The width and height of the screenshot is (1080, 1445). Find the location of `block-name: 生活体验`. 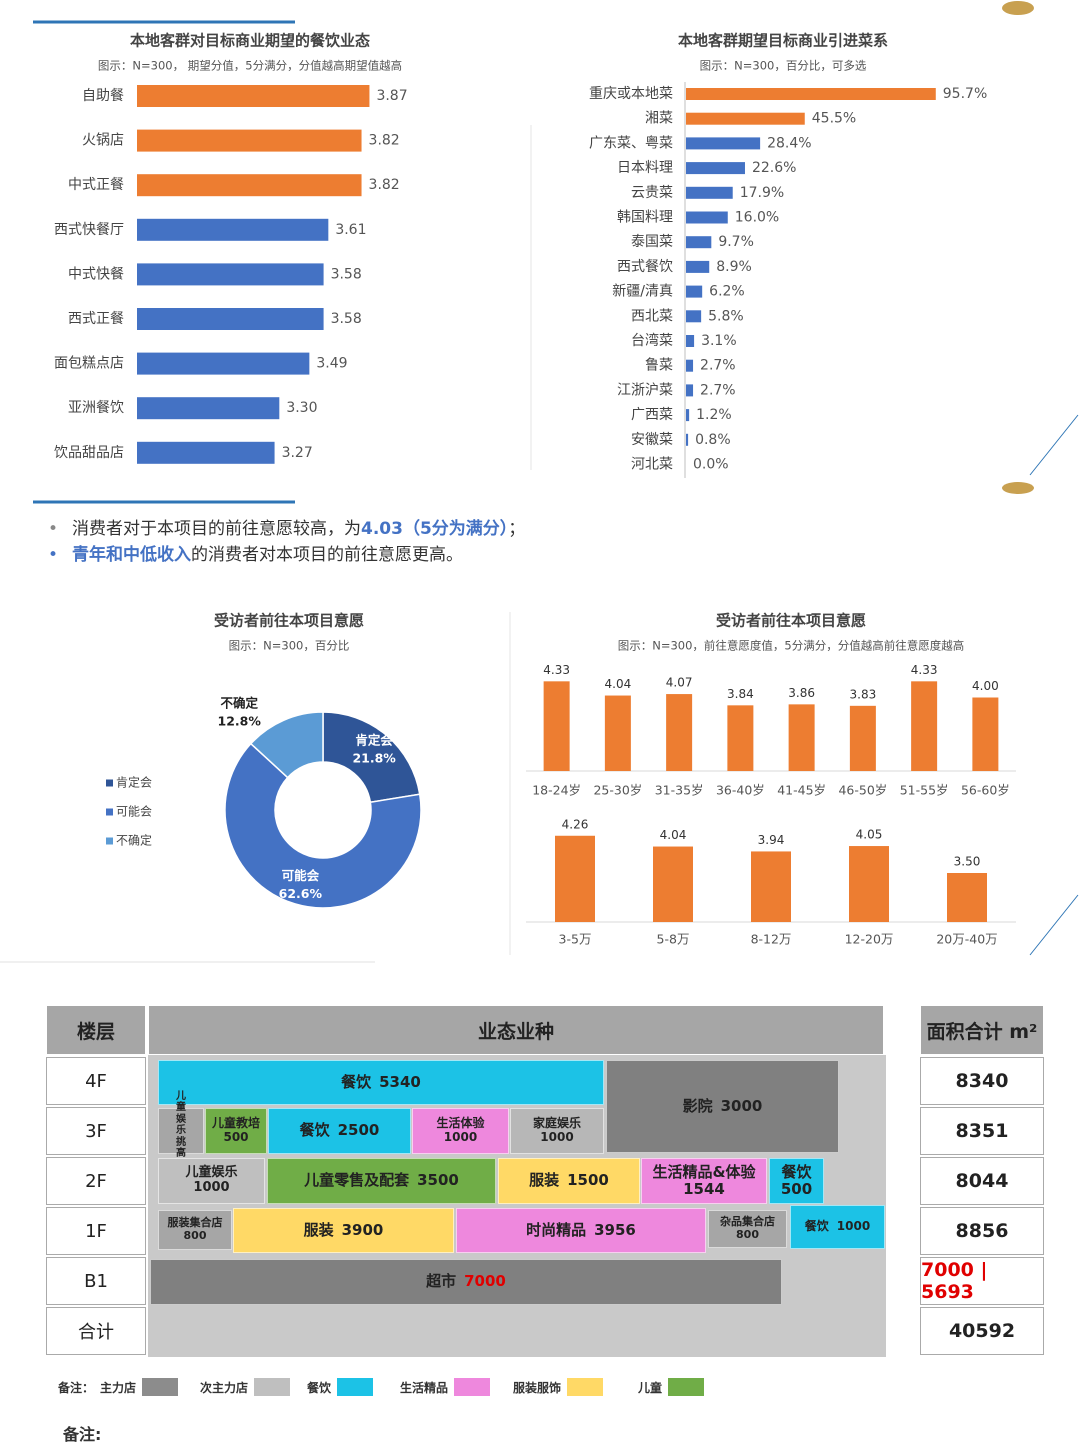

block-name: 生活体验 is located at coordinates (460, 1123).